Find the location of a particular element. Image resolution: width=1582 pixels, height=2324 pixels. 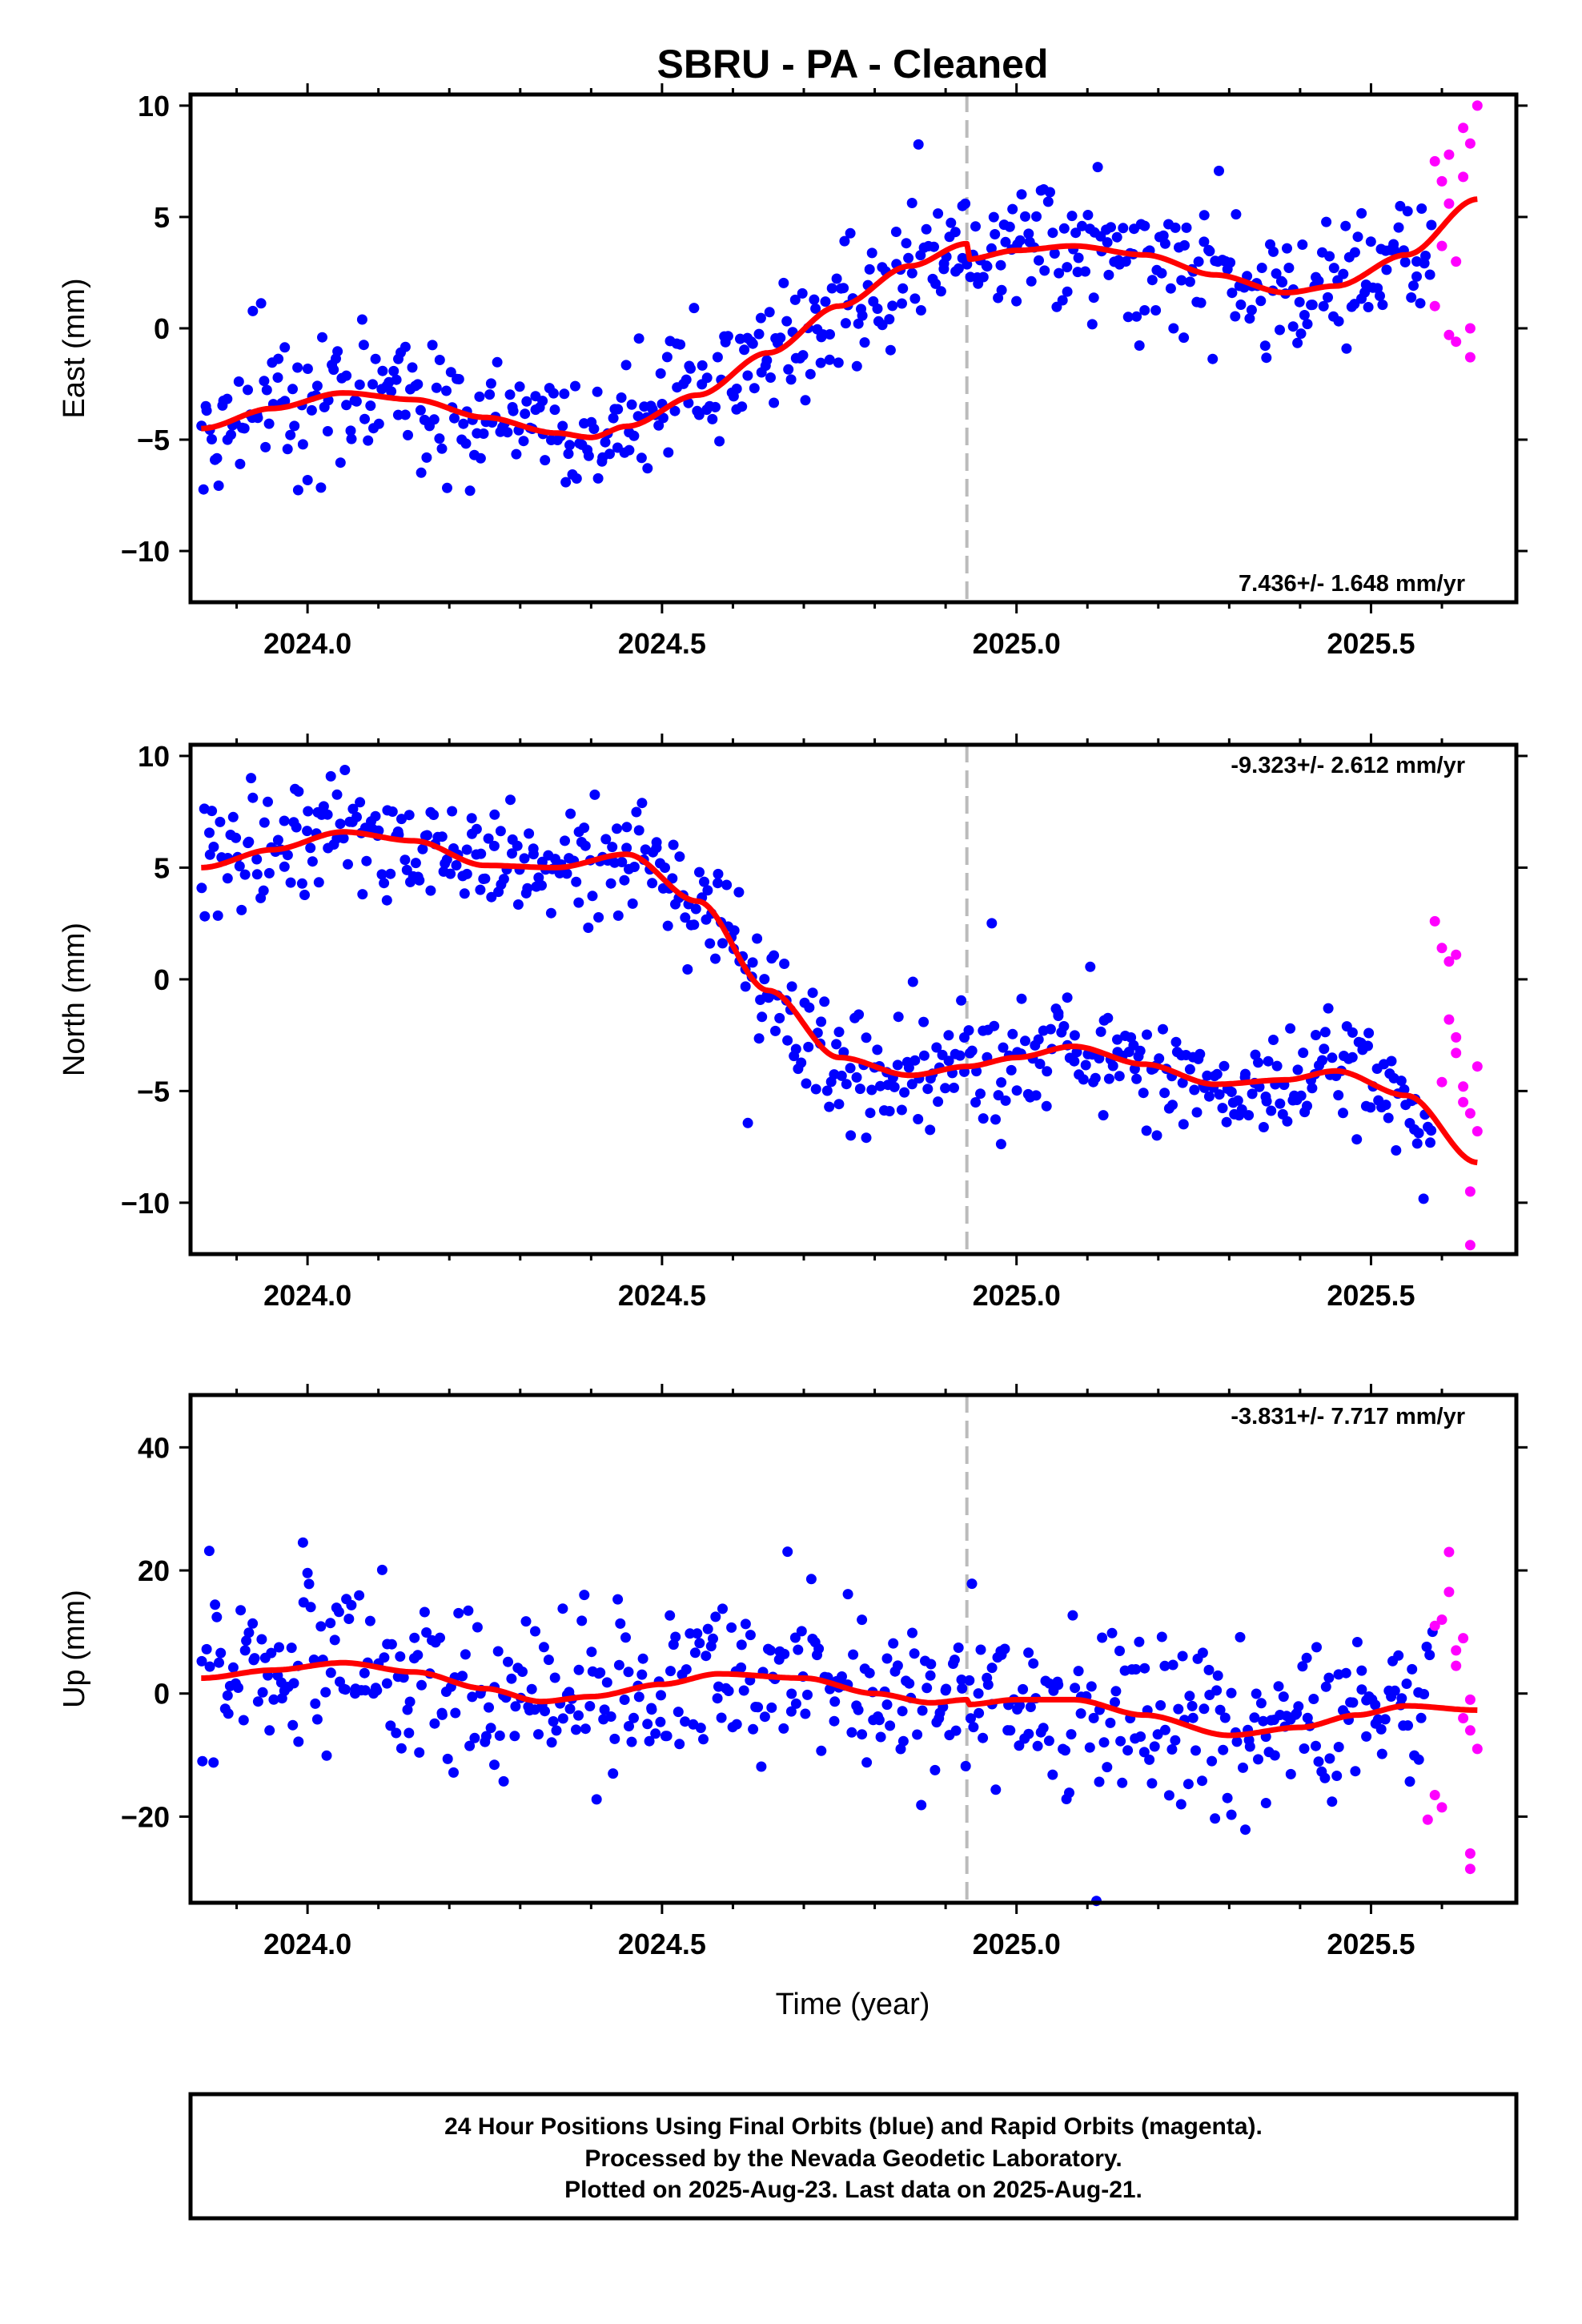

x-tick-label: 2025.0 is located at coordinates (1017, 1295).